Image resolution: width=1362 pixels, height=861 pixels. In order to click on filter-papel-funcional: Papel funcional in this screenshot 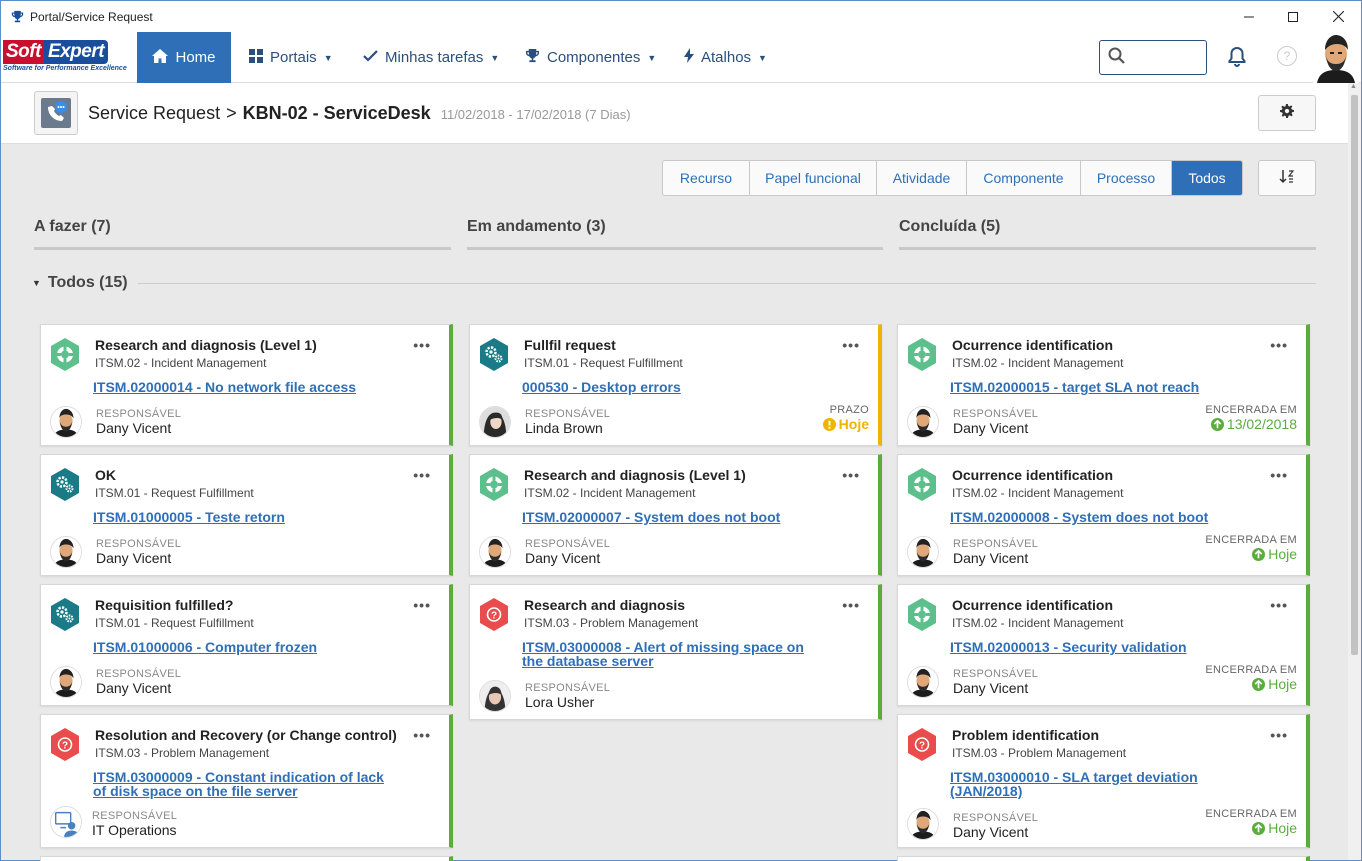, I will do `click(813, 178)`.